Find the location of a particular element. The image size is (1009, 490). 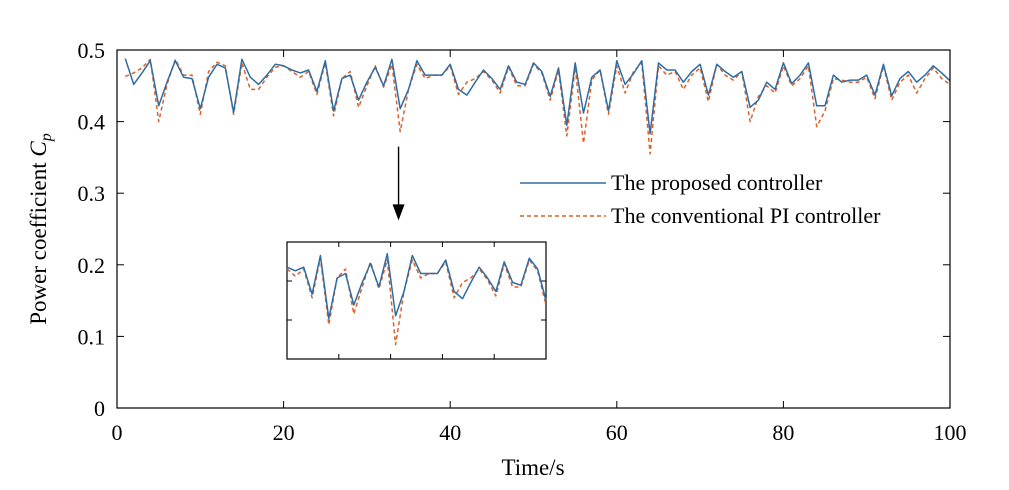

y-axis-title-text: Power coefficient is located at coordinates (38, 243).